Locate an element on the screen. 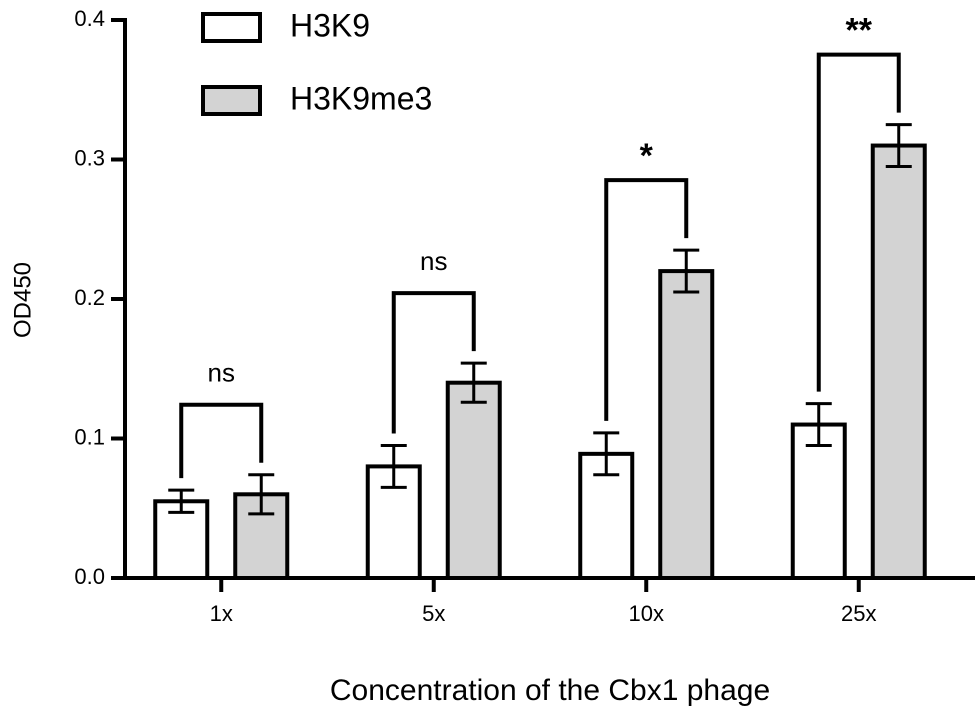  y-tick-label: 0.2 is located at coordinates (89, 297).